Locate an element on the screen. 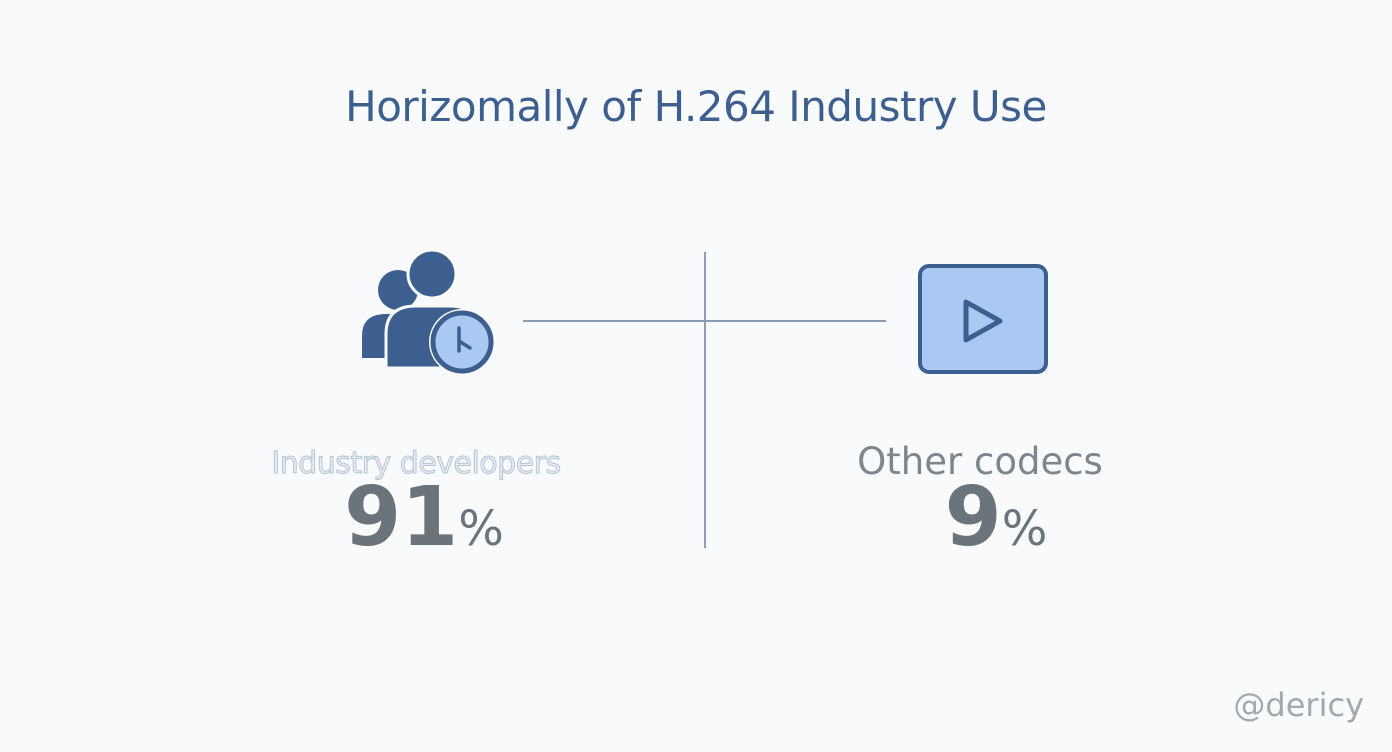  left-value: 91 is located at coordinates (401, 517).